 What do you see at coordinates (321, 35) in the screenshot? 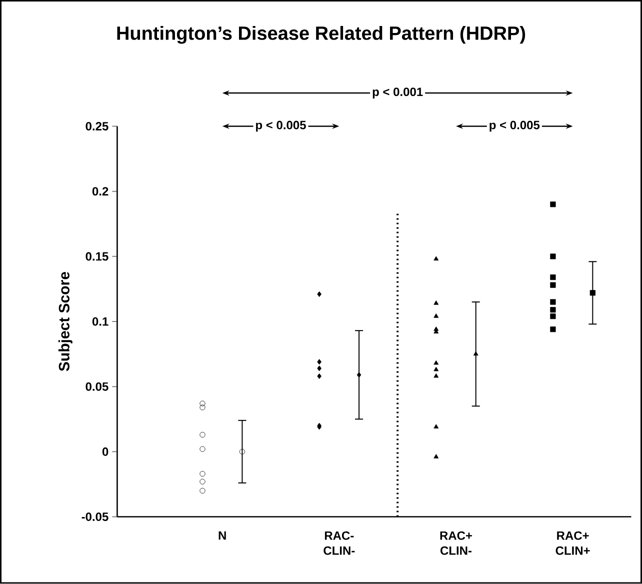
I see `chart-title: Huntington’s Disease Related Pattern (HDRP)` at bounding box center [321, 35].